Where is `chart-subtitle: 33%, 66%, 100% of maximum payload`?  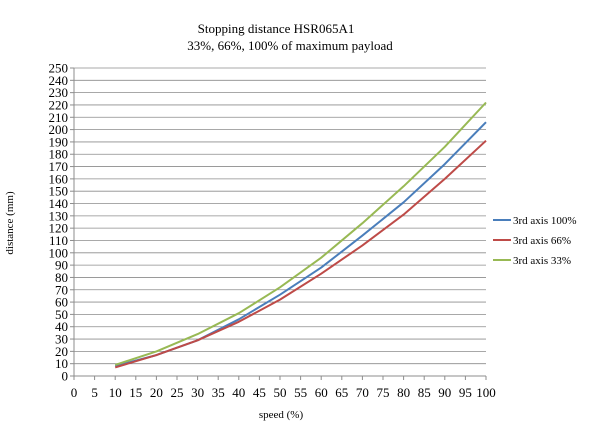
chart-subtitle: 33%, 66%, 100% of maximum payload is located at coordinates (290, 45).